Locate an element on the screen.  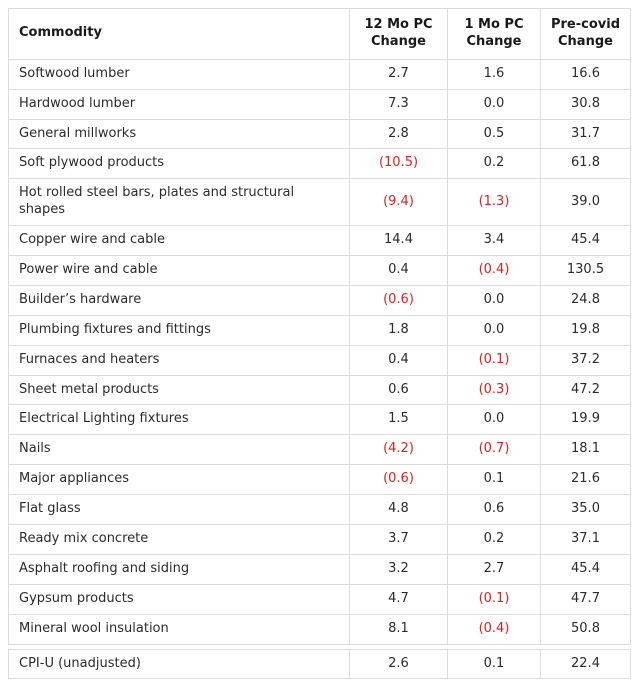
value-cell: 18.1 is located at coordinates (585, 450).